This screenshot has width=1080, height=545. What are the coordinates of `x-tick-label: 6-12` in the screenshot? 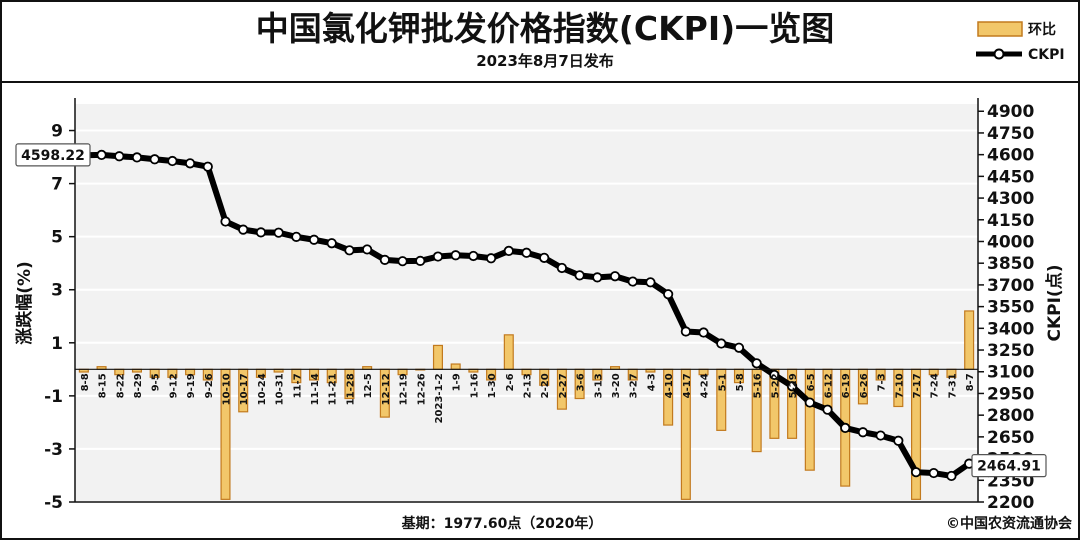 It's located at (829, 385).